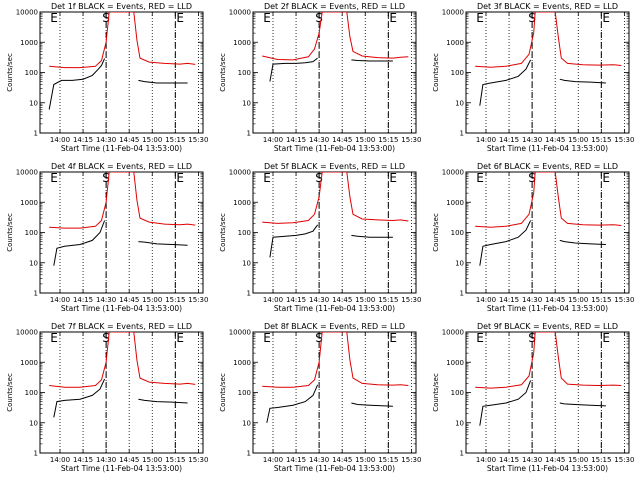 The image size is (640, 480). What do you see at coordinates (121, 6) in the screenshot?
I see `chart-title: Det 1f BLACK = Events, RED = LLD` at bounding box center [121, 6].